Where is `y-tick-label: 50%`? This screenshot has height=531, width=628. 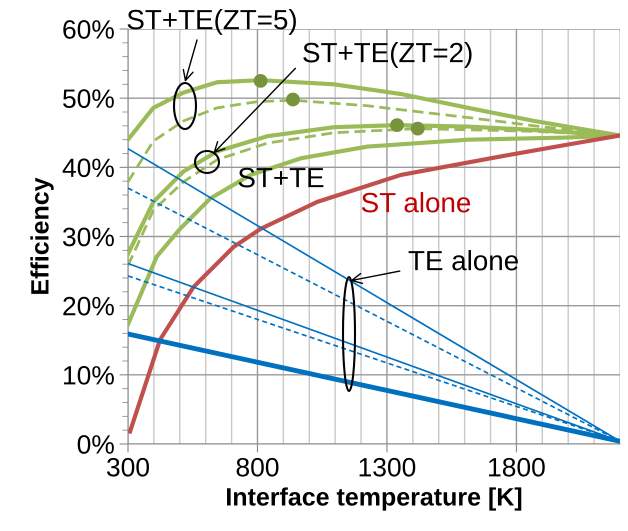
y-tick-label: 50% is located at coordinates (88, 98).